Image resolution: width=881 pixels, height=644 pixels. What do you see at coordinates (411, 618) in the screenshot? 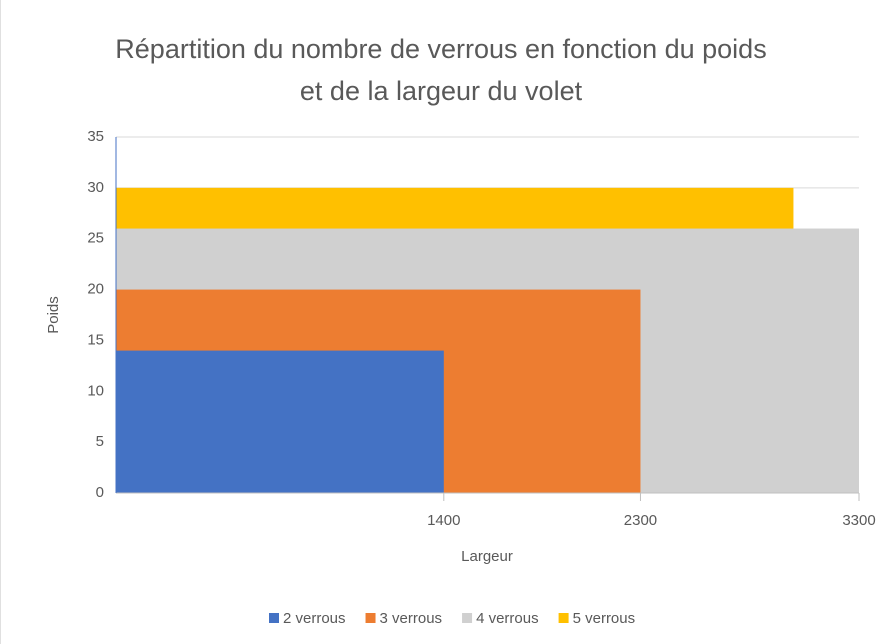
I see `legend-label: 3 verrous` at bounding box center [411, 618].